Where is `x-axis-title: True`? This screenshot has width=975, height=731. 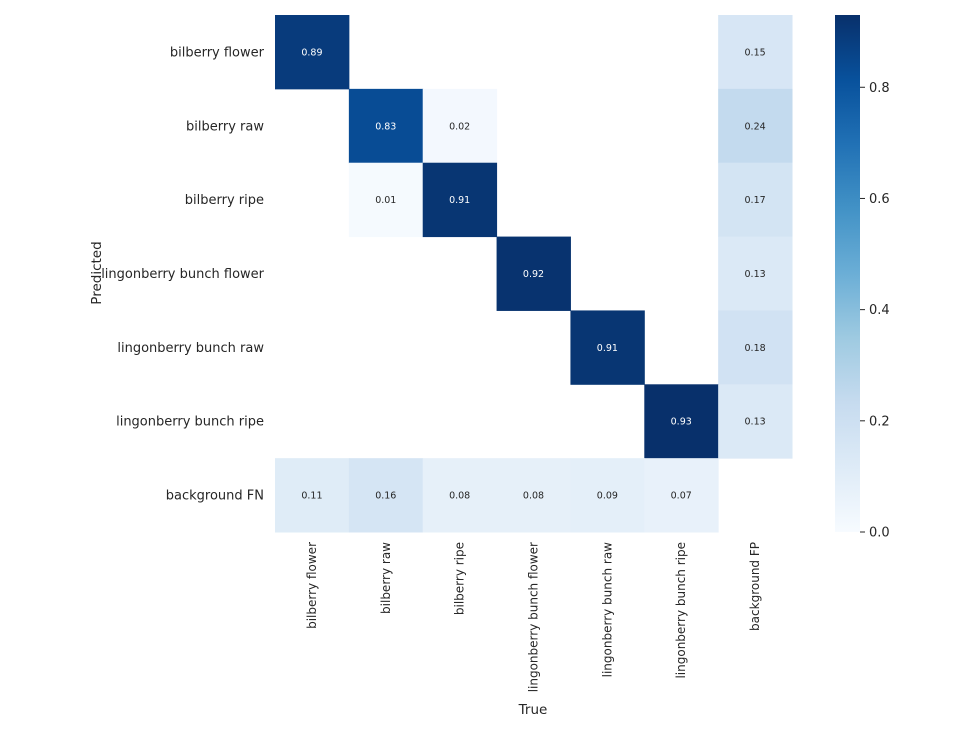 x-axis-title: True is located at coordinates (533, 710).